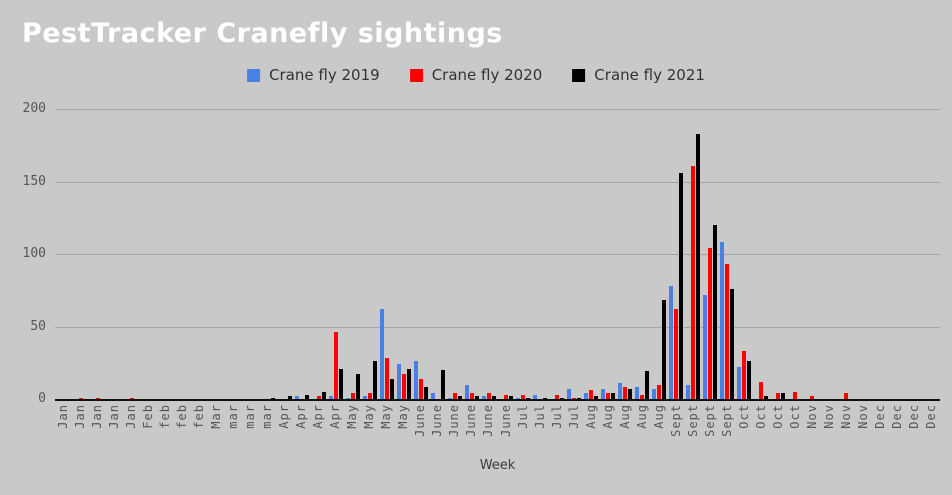 The width and height of the screenshot is (952, 495). I want to click on legend-label-2020: Crane fly 2020, so click(487, 75).